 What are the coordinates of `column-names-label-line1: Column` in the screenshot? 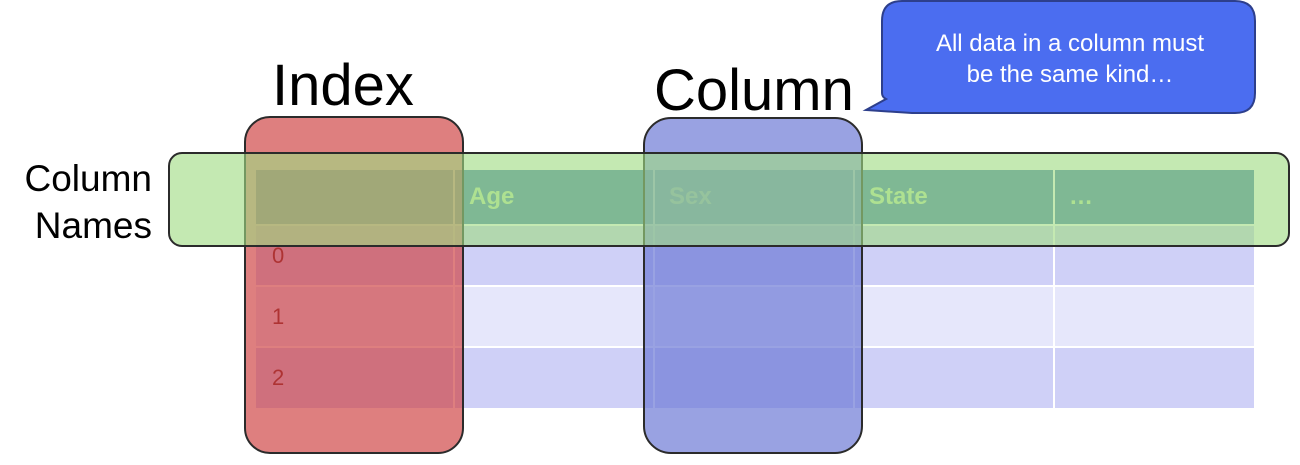 It's located at (88, 178).